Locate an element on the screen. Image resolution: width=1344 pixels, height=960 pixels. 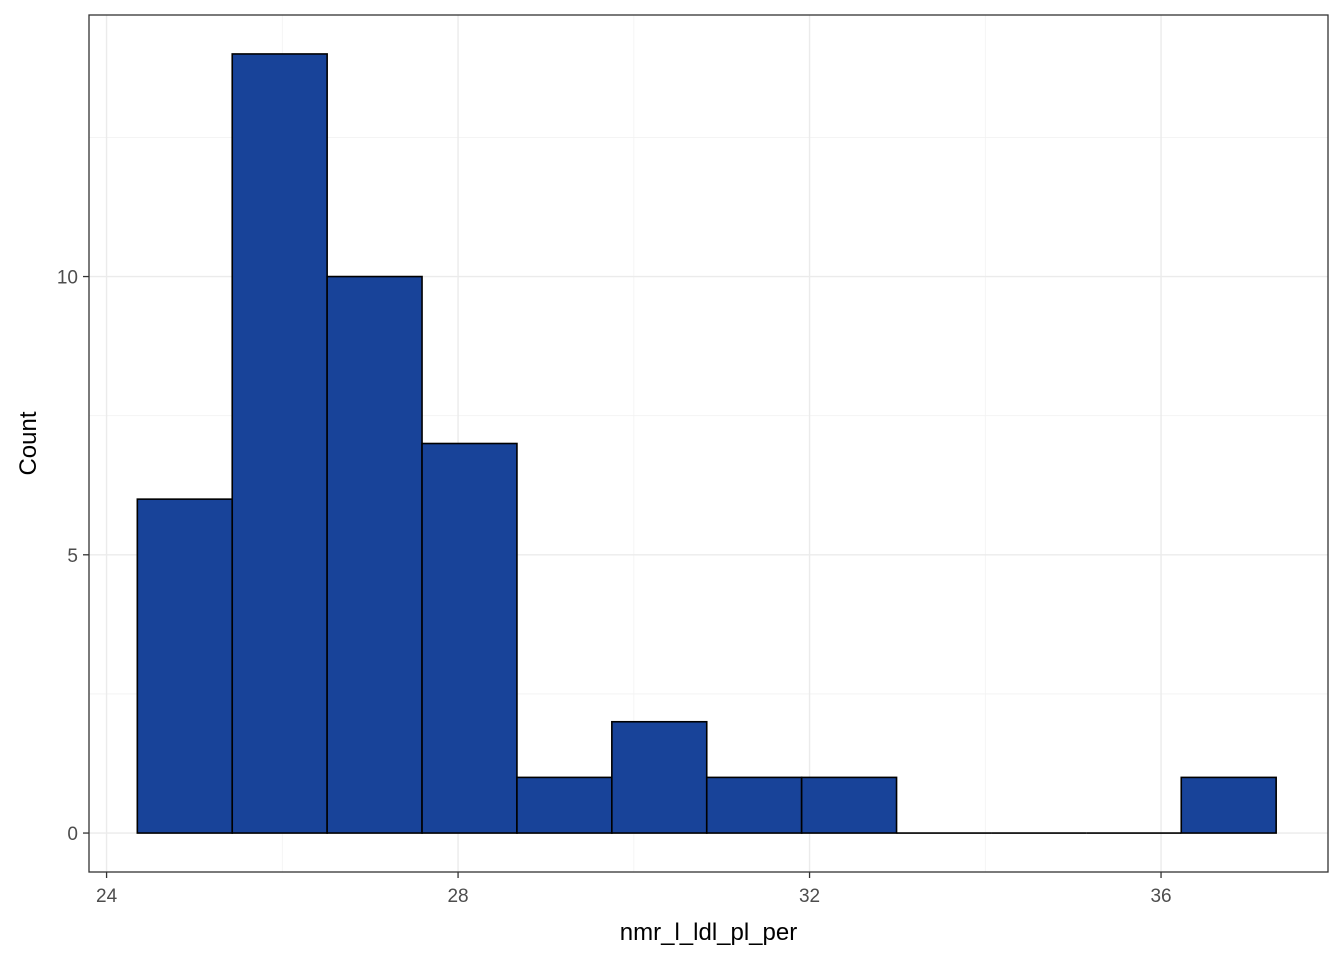
y-tick-label: 10 is located at coordinates (67, 278).